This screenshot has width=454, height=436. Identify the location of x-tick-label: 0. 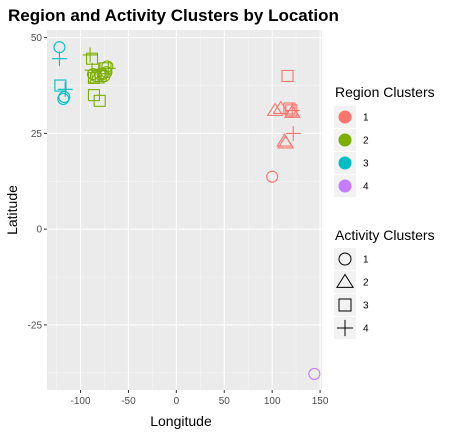
(177, 401).